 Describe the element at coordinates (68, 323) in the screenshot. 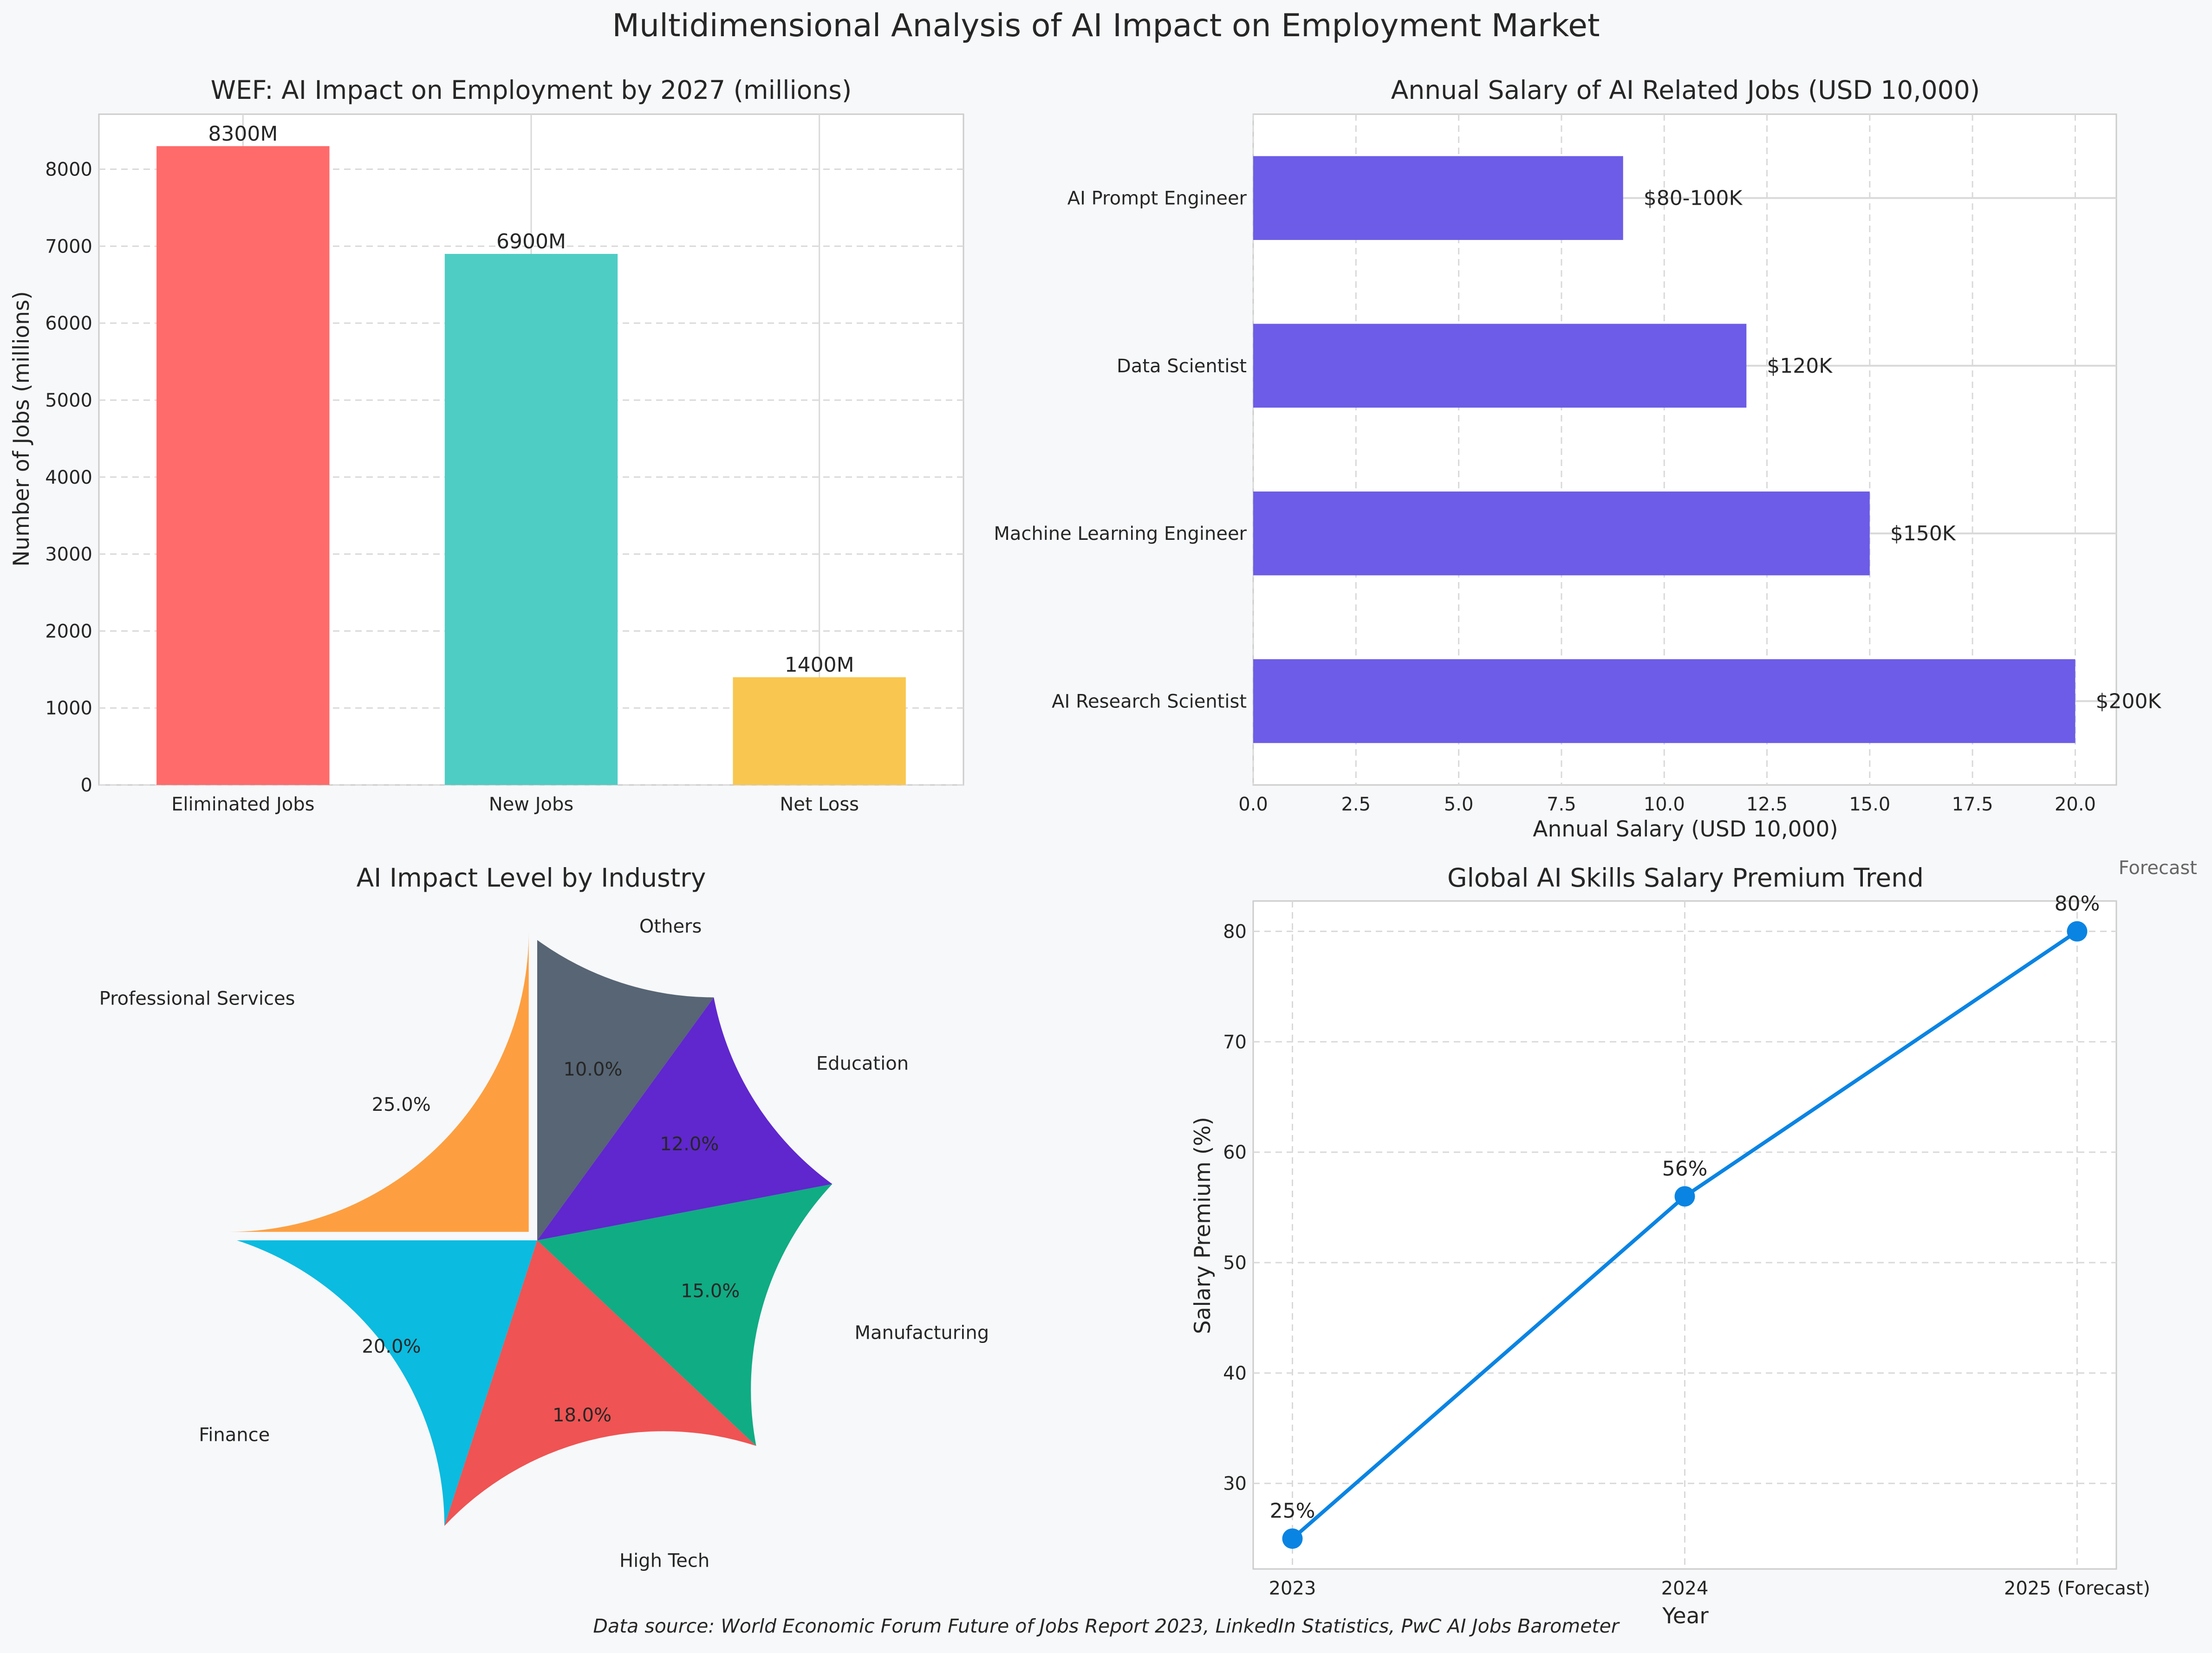

I see `employment-y-tick-label: 6000` at that location.